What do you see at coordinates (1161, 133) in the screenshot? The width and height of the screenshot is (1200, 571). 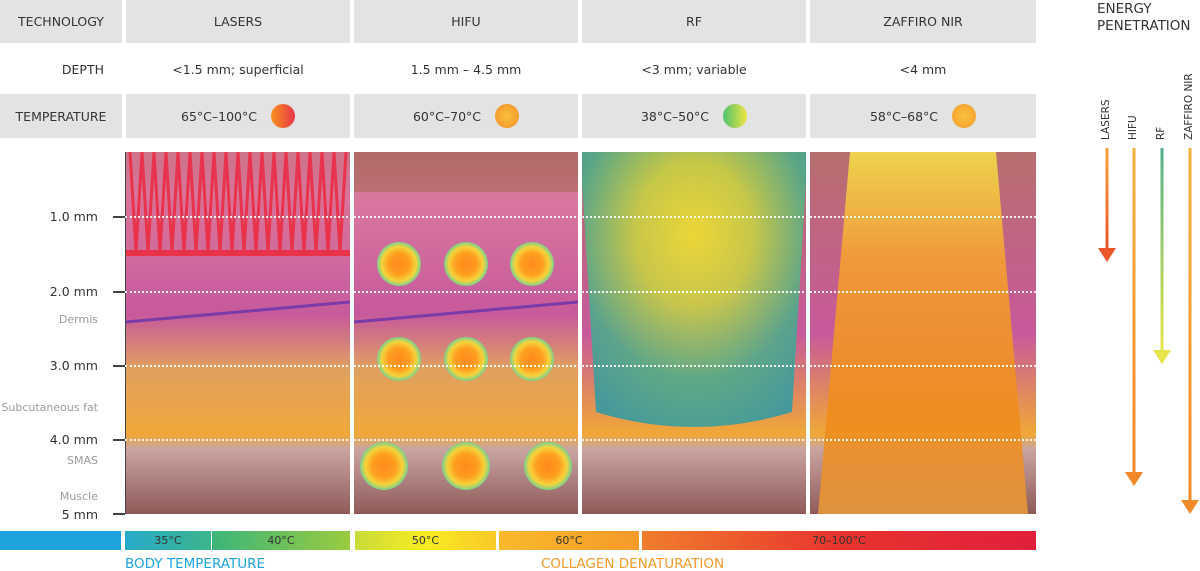 I see `energy-label-rf: RF` at bounding box center [1161, 133].